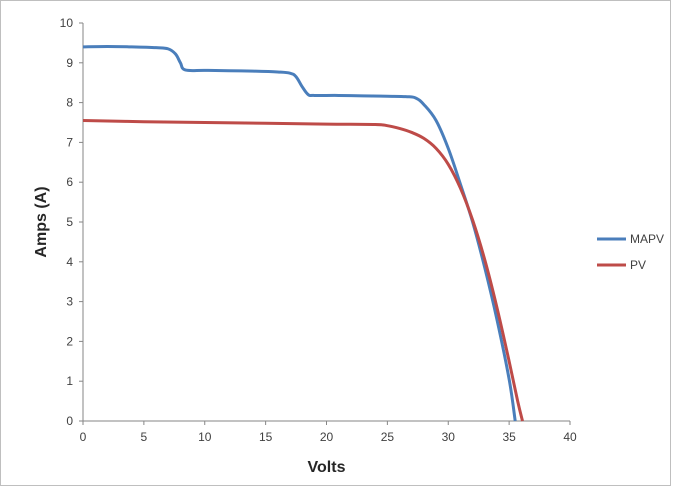 The height and width of the screenshot is (488, 673). What do you see at coordinates (69, 222) in the screenshot?
I see `y-tick-label: 5` at bounding box center [69, 222].